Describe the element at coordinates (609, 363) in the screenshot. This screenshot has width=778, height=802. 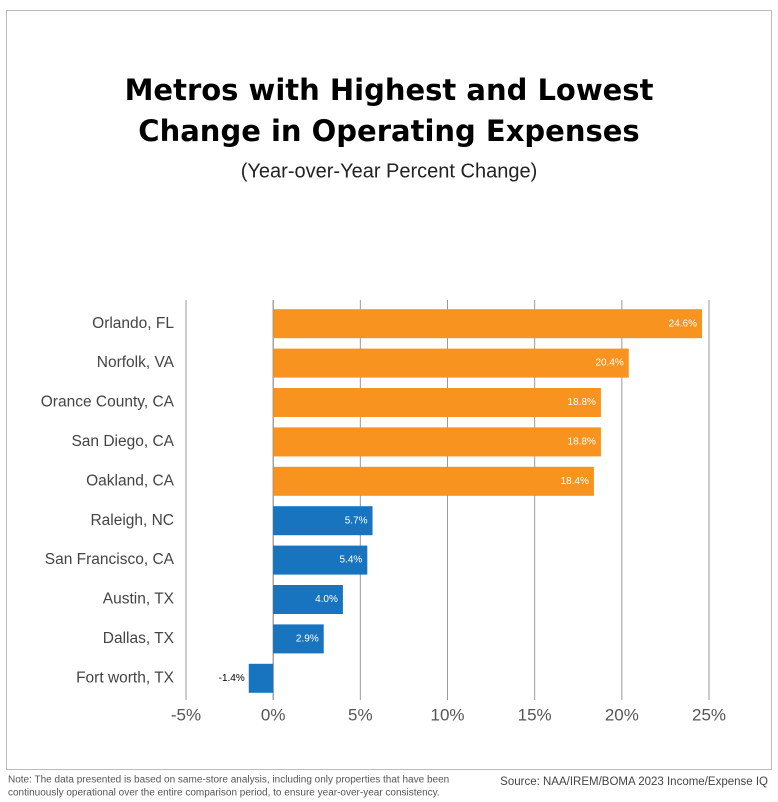
I see `value-label: 20.4%` at that location.